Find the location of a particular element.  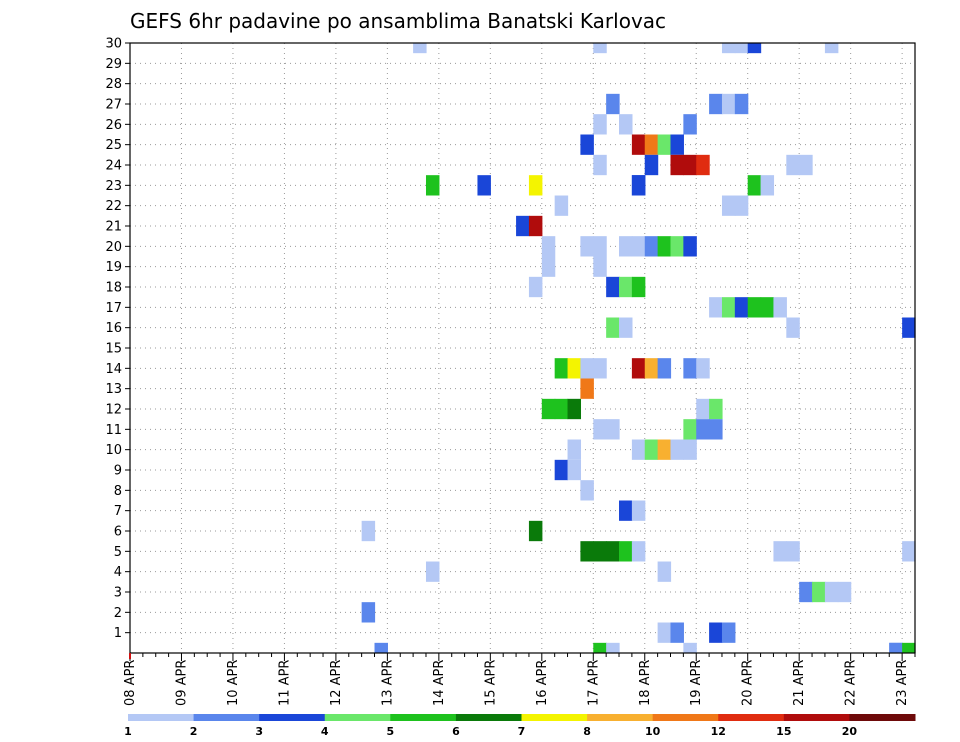

x-tick-label: 20 APR is located at coordinates (748, 683).